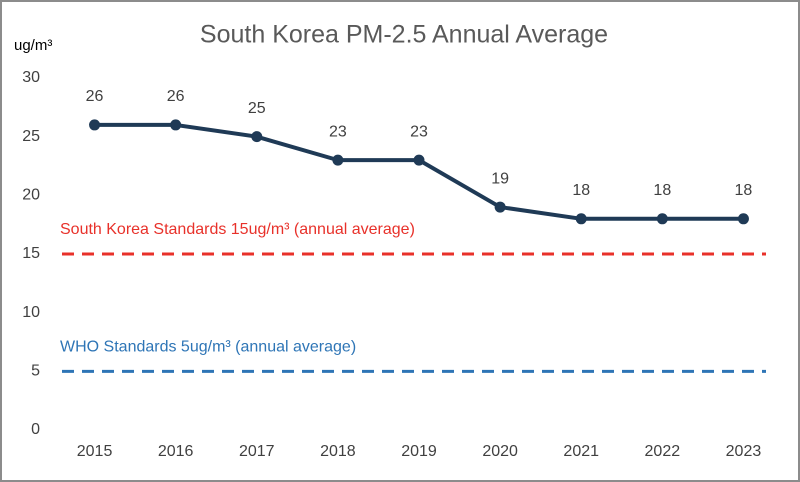 The height and width of the screenshot is (482, 800). Describe the element at coordinates (744, 451) in the screenshot. I see `x-tick-label: 2023` at that location.